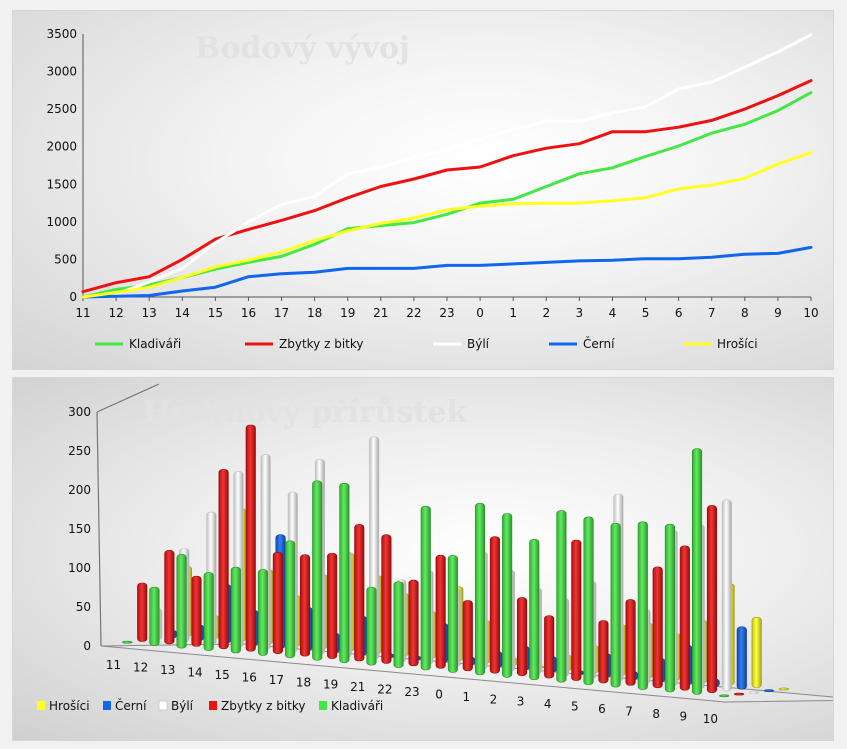  What do you see at coordinates (149, 313) in the screenshot?
I see `x-tick-label: 13` at bounding box center [149, 313].